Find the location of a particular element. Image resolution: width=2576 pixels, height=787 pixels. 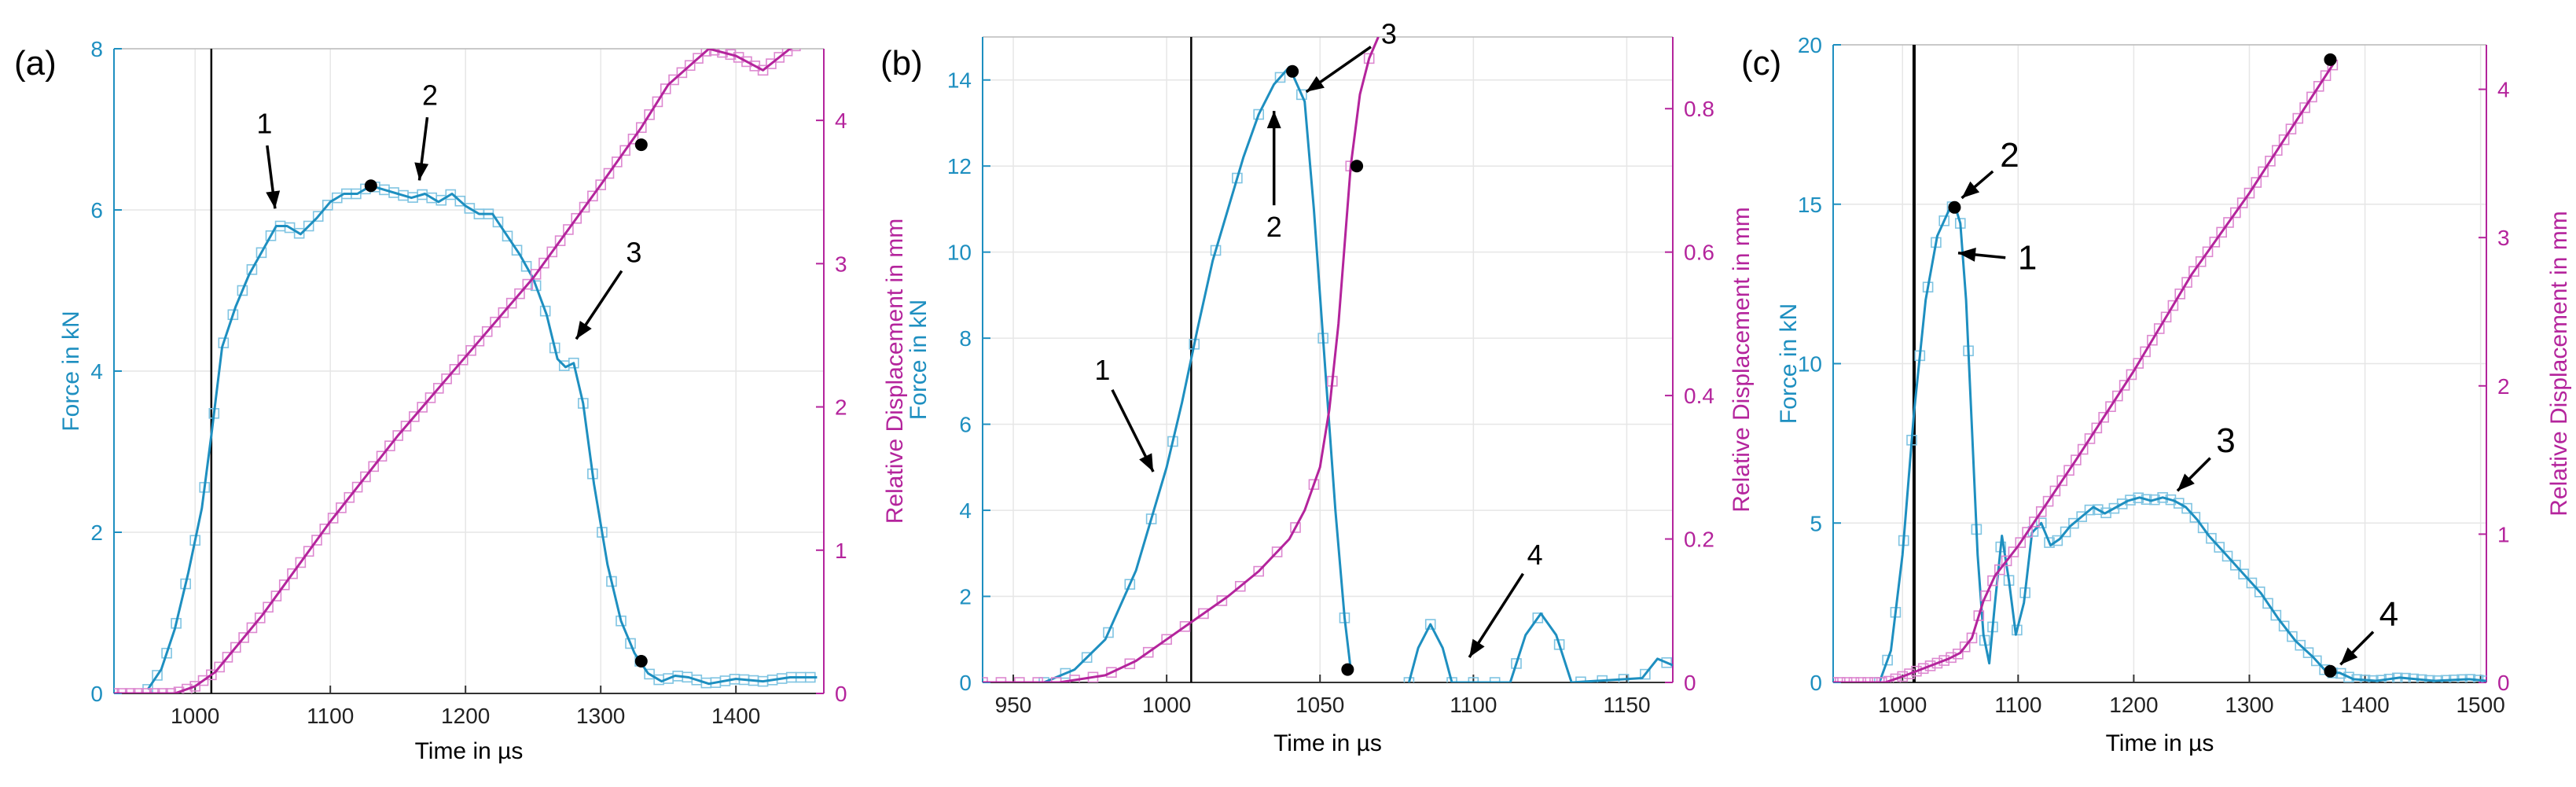

annotation-label: 2 is located at coordinates (2009, 155).